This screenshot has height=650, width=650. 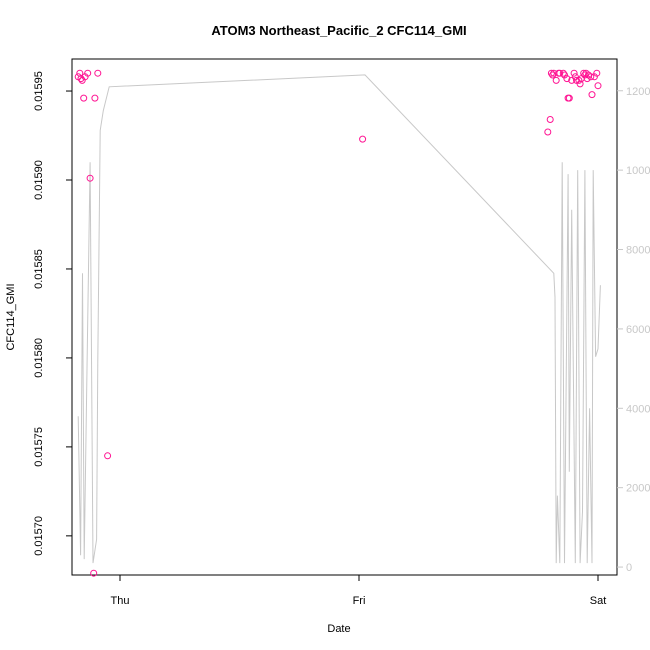 I want to click on y-tick-label: 0.01575, so click(x=39, y=447).